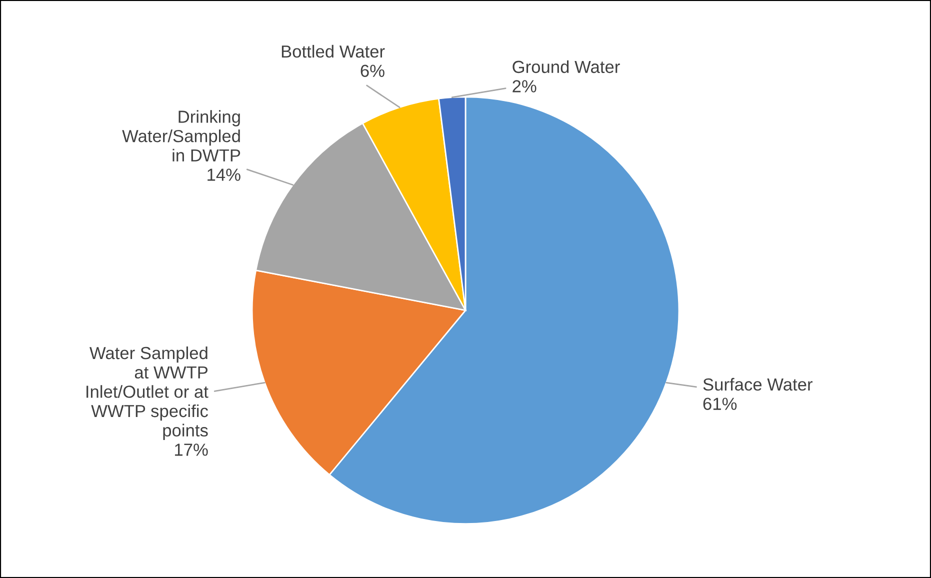  I want to click on slice-label: Bottled Water, so click(333, 51).